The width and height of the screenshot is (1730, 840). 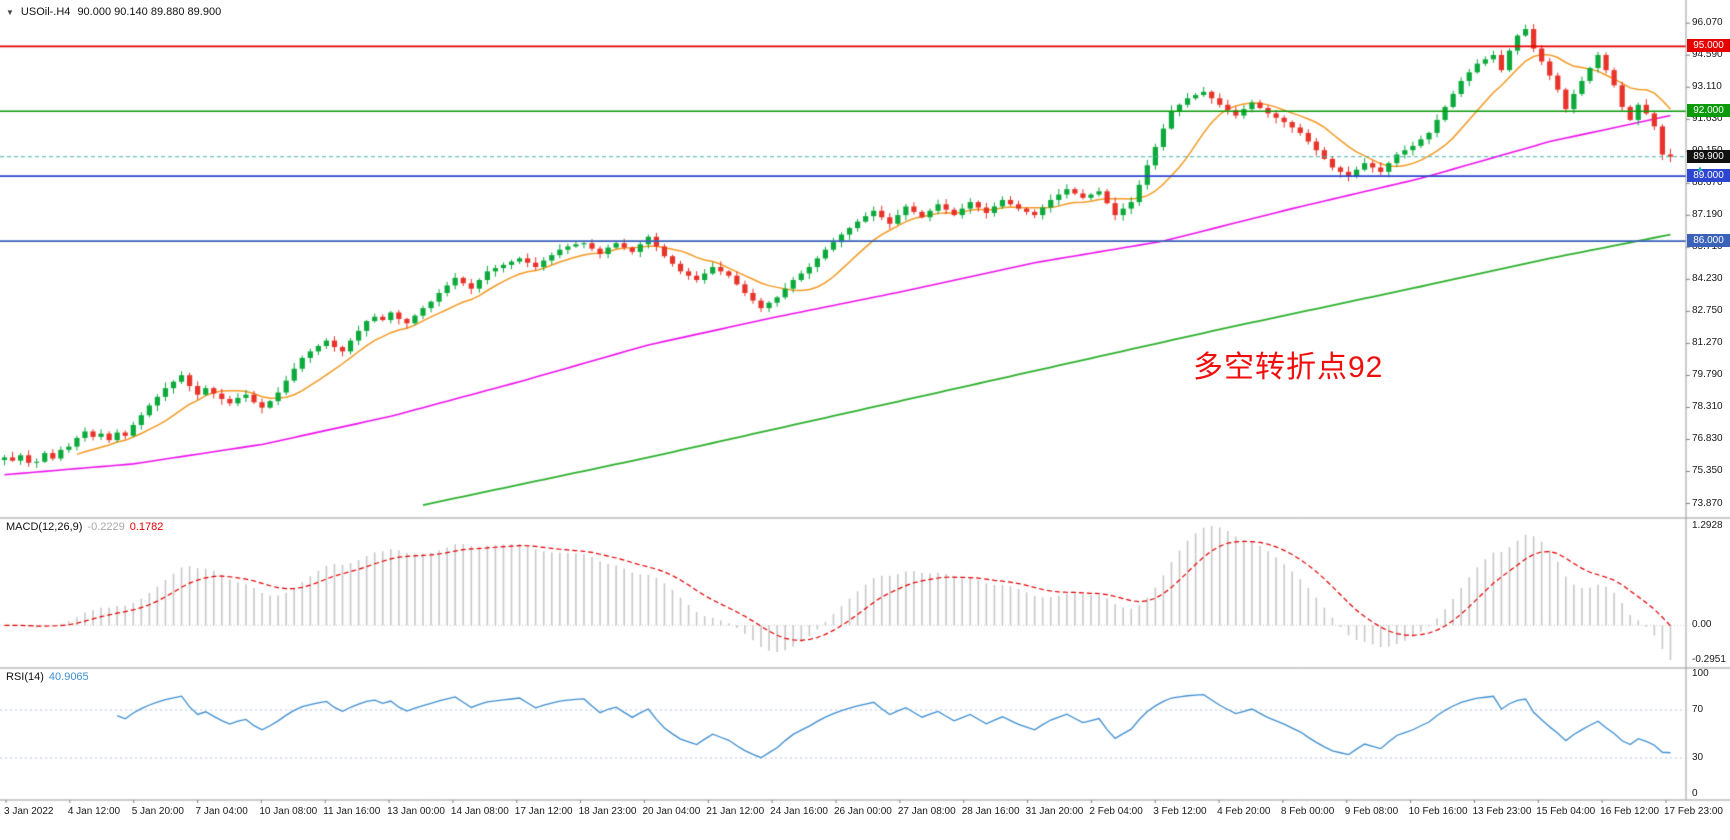 I want to click on ohlc-values: 90.000 90.140 89.880 89.900, so click(x=149, y=12).